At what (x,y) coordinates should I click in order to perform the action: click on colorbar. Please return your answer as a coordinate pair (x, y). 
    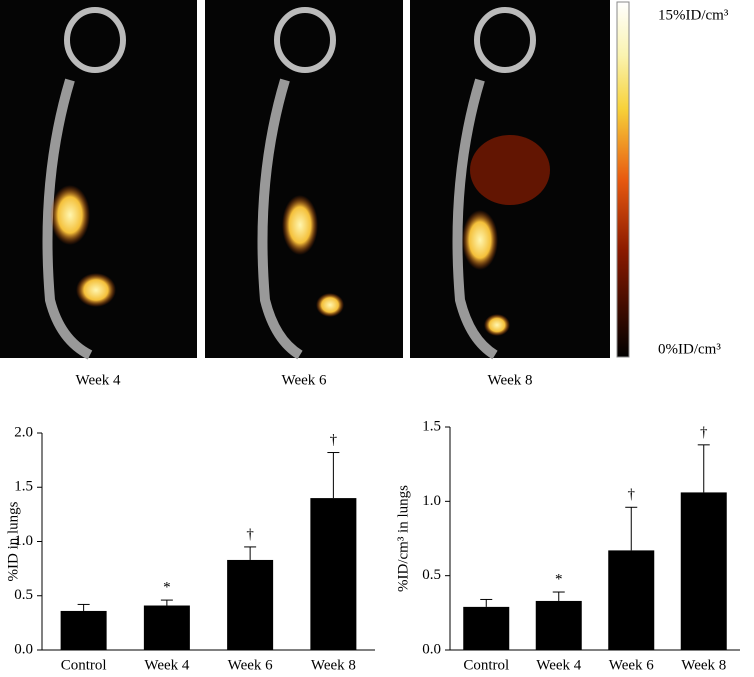
    Looking at the image, I should click on (623, 179).